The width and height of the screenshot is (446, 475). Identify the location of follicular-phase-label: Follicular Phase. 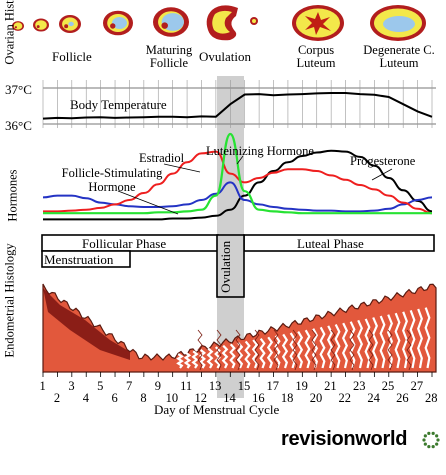
(124, 243).